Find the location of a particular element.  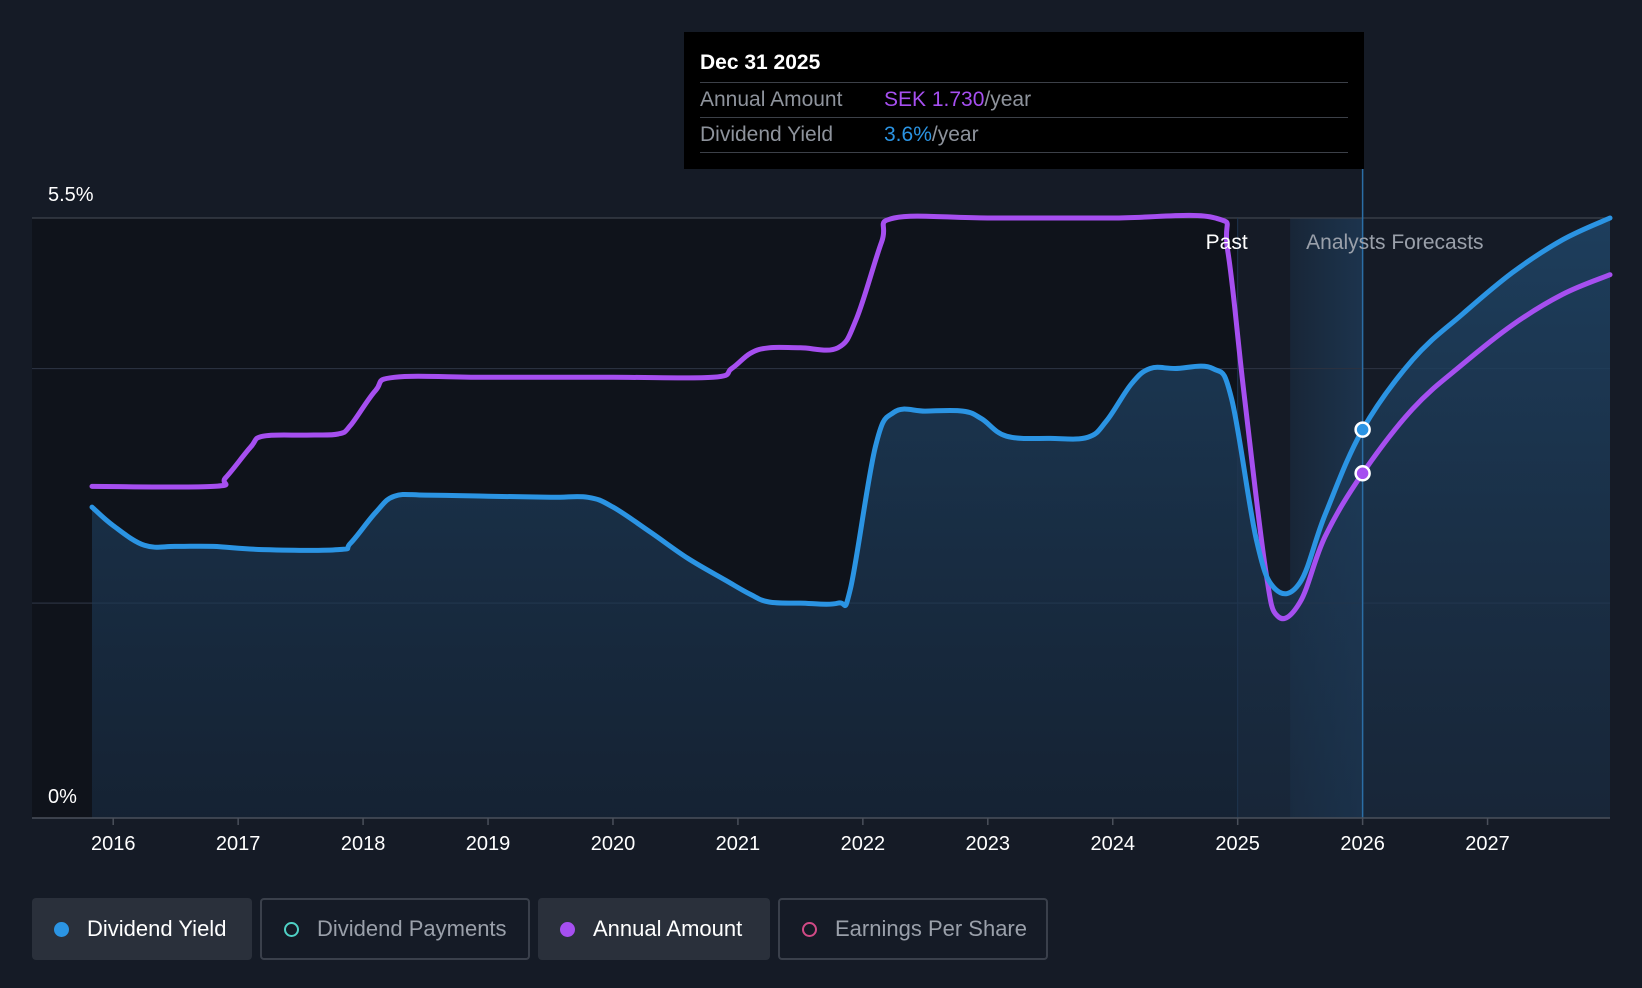

x-tick-label: 2020 is located at coordinates (613, 844).